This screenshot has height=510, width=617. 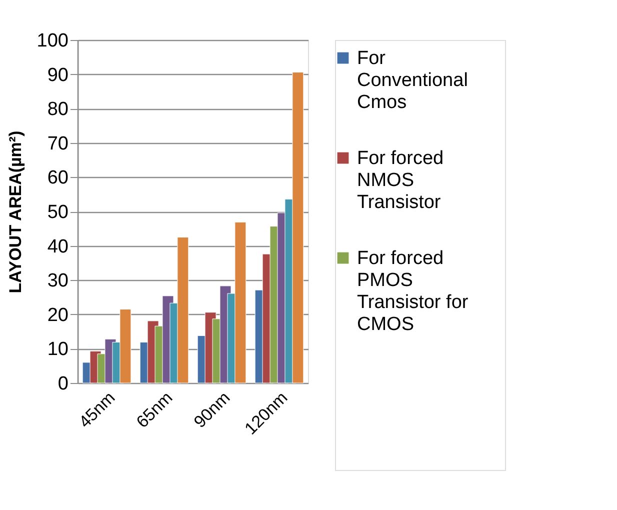 What do you see at coordinates (57, 143) in the screenshot?
I see `y-tick-label: 70` at bounding box center [57, 143].